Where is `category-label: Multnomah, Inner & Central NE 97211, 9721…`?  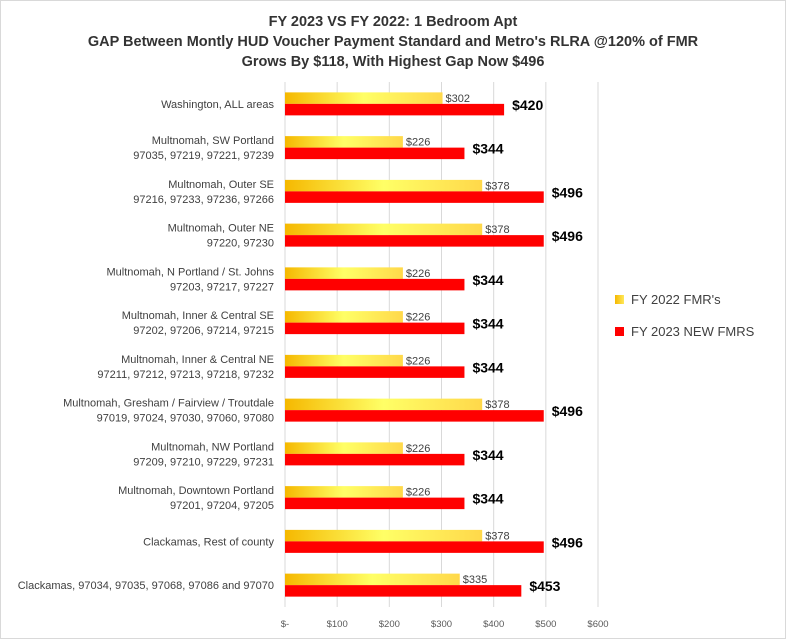
category-label: Multnomah, Inner & Central NE 97211, 9721… is located at coordinates (185, 367).